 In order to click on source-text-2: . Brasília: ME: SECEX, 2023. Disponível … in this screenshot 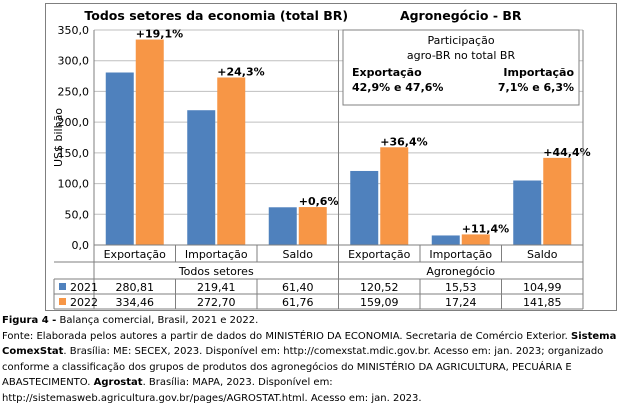, I will do `click(303, 367)`.